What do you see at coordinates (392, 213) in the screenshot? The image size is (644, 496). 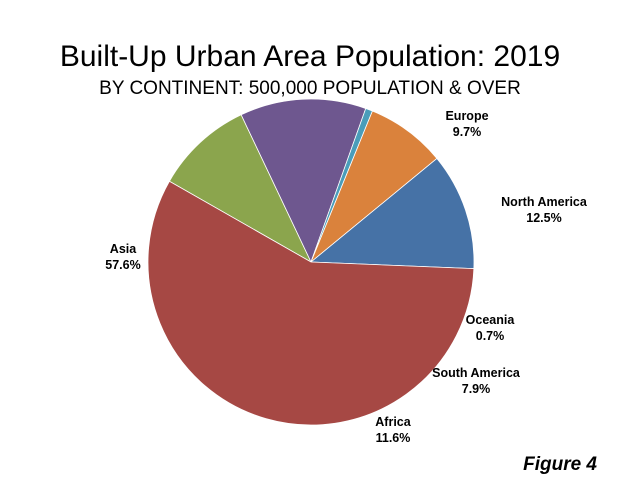 I see `pie-slice-africa` at bounding box center [392, 213].